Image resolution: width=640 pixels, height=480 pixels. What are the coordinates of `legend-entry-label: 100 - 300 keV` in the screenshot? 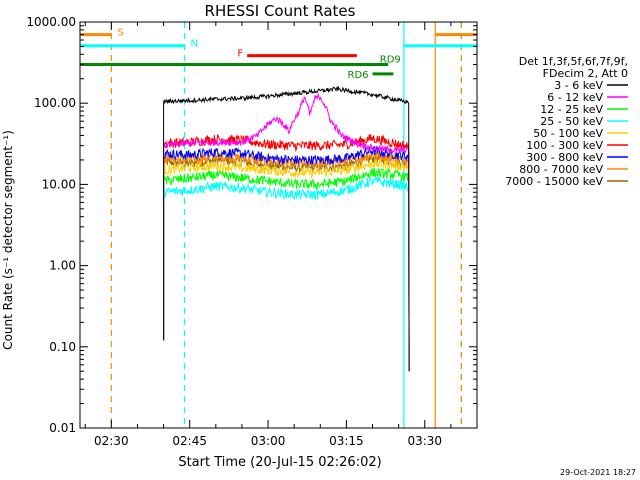 It's located at (564, 145).